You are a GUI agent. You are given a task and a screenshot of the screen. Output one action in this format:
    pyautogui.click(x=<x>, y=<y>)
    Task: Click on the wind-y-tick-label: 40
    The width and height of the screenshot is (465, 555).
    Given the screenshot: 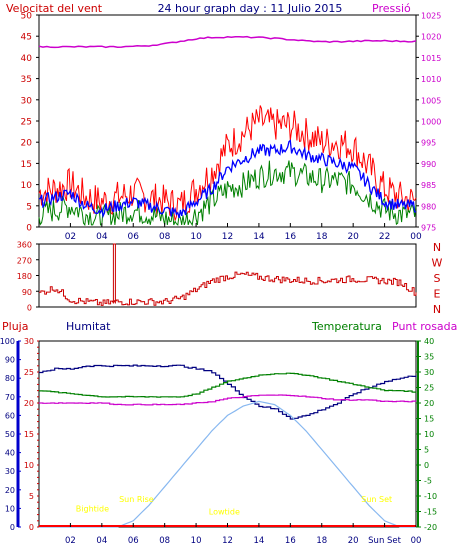 What is the action you would take?
    pyautogui.click(x=27, y=59)
    